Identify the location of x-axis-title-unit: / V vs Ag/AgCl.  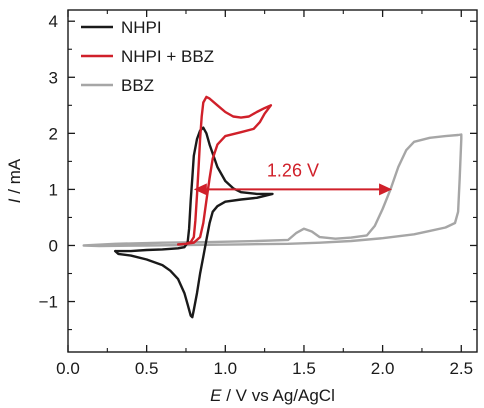
(277, 395).